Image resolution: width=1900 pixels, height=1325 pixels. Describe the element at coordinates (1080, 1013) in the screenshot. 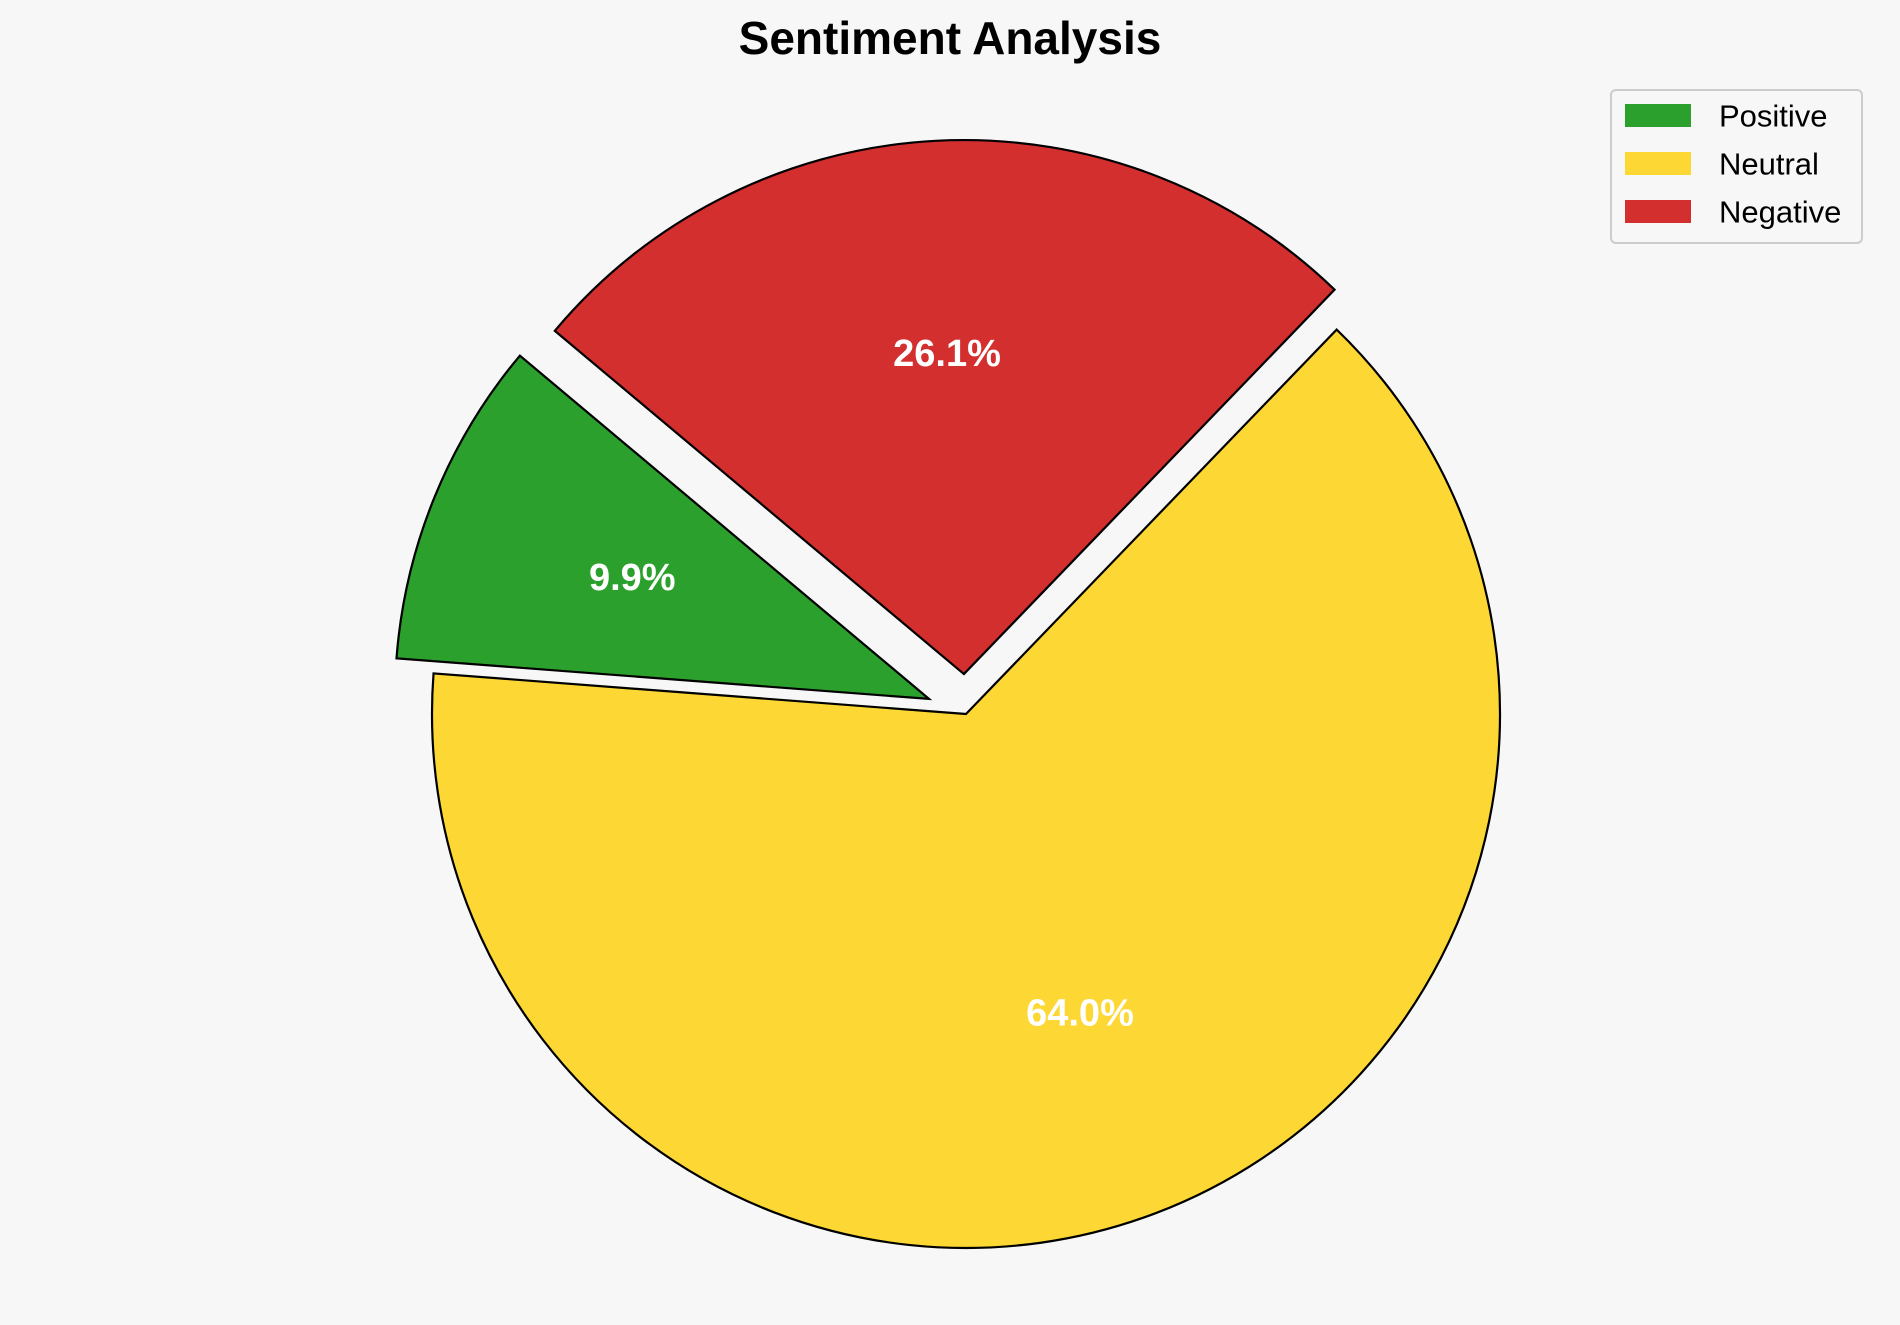

I see `slice-label-neutral: 64.0%` at that location.